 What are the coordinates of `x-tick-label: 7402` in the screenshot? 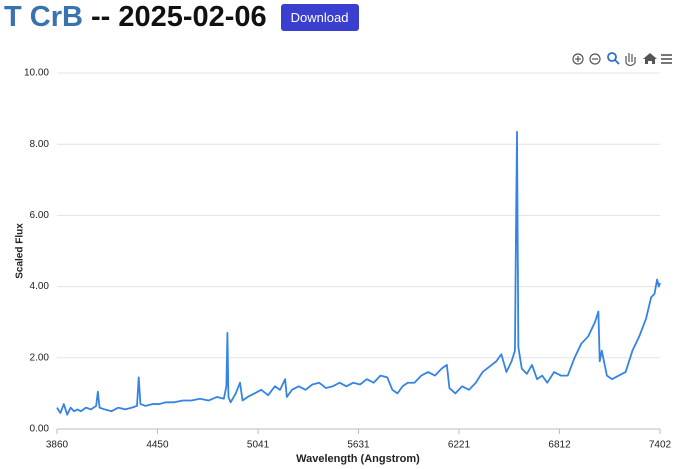 It's located at (660, 445).